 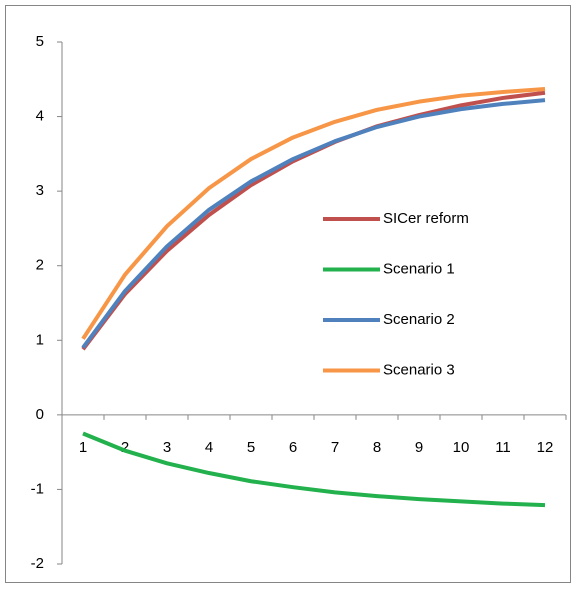 What do you see at coordinates (125, 447) in the screenshot?
I see `x-tick-label: 2` at bounding box center [125, 447].